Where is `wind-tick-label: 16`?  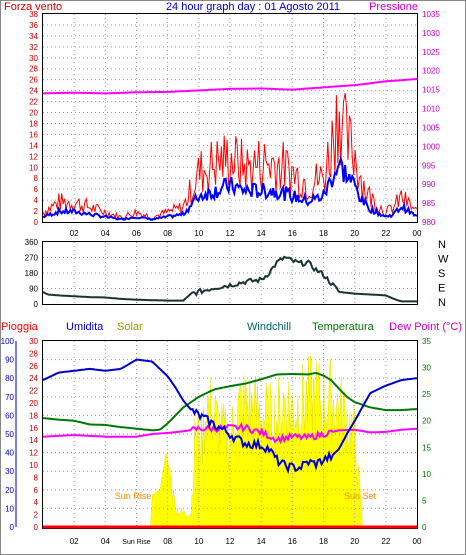
wind-tick-label: 16 is located at coordinates (33, 134).